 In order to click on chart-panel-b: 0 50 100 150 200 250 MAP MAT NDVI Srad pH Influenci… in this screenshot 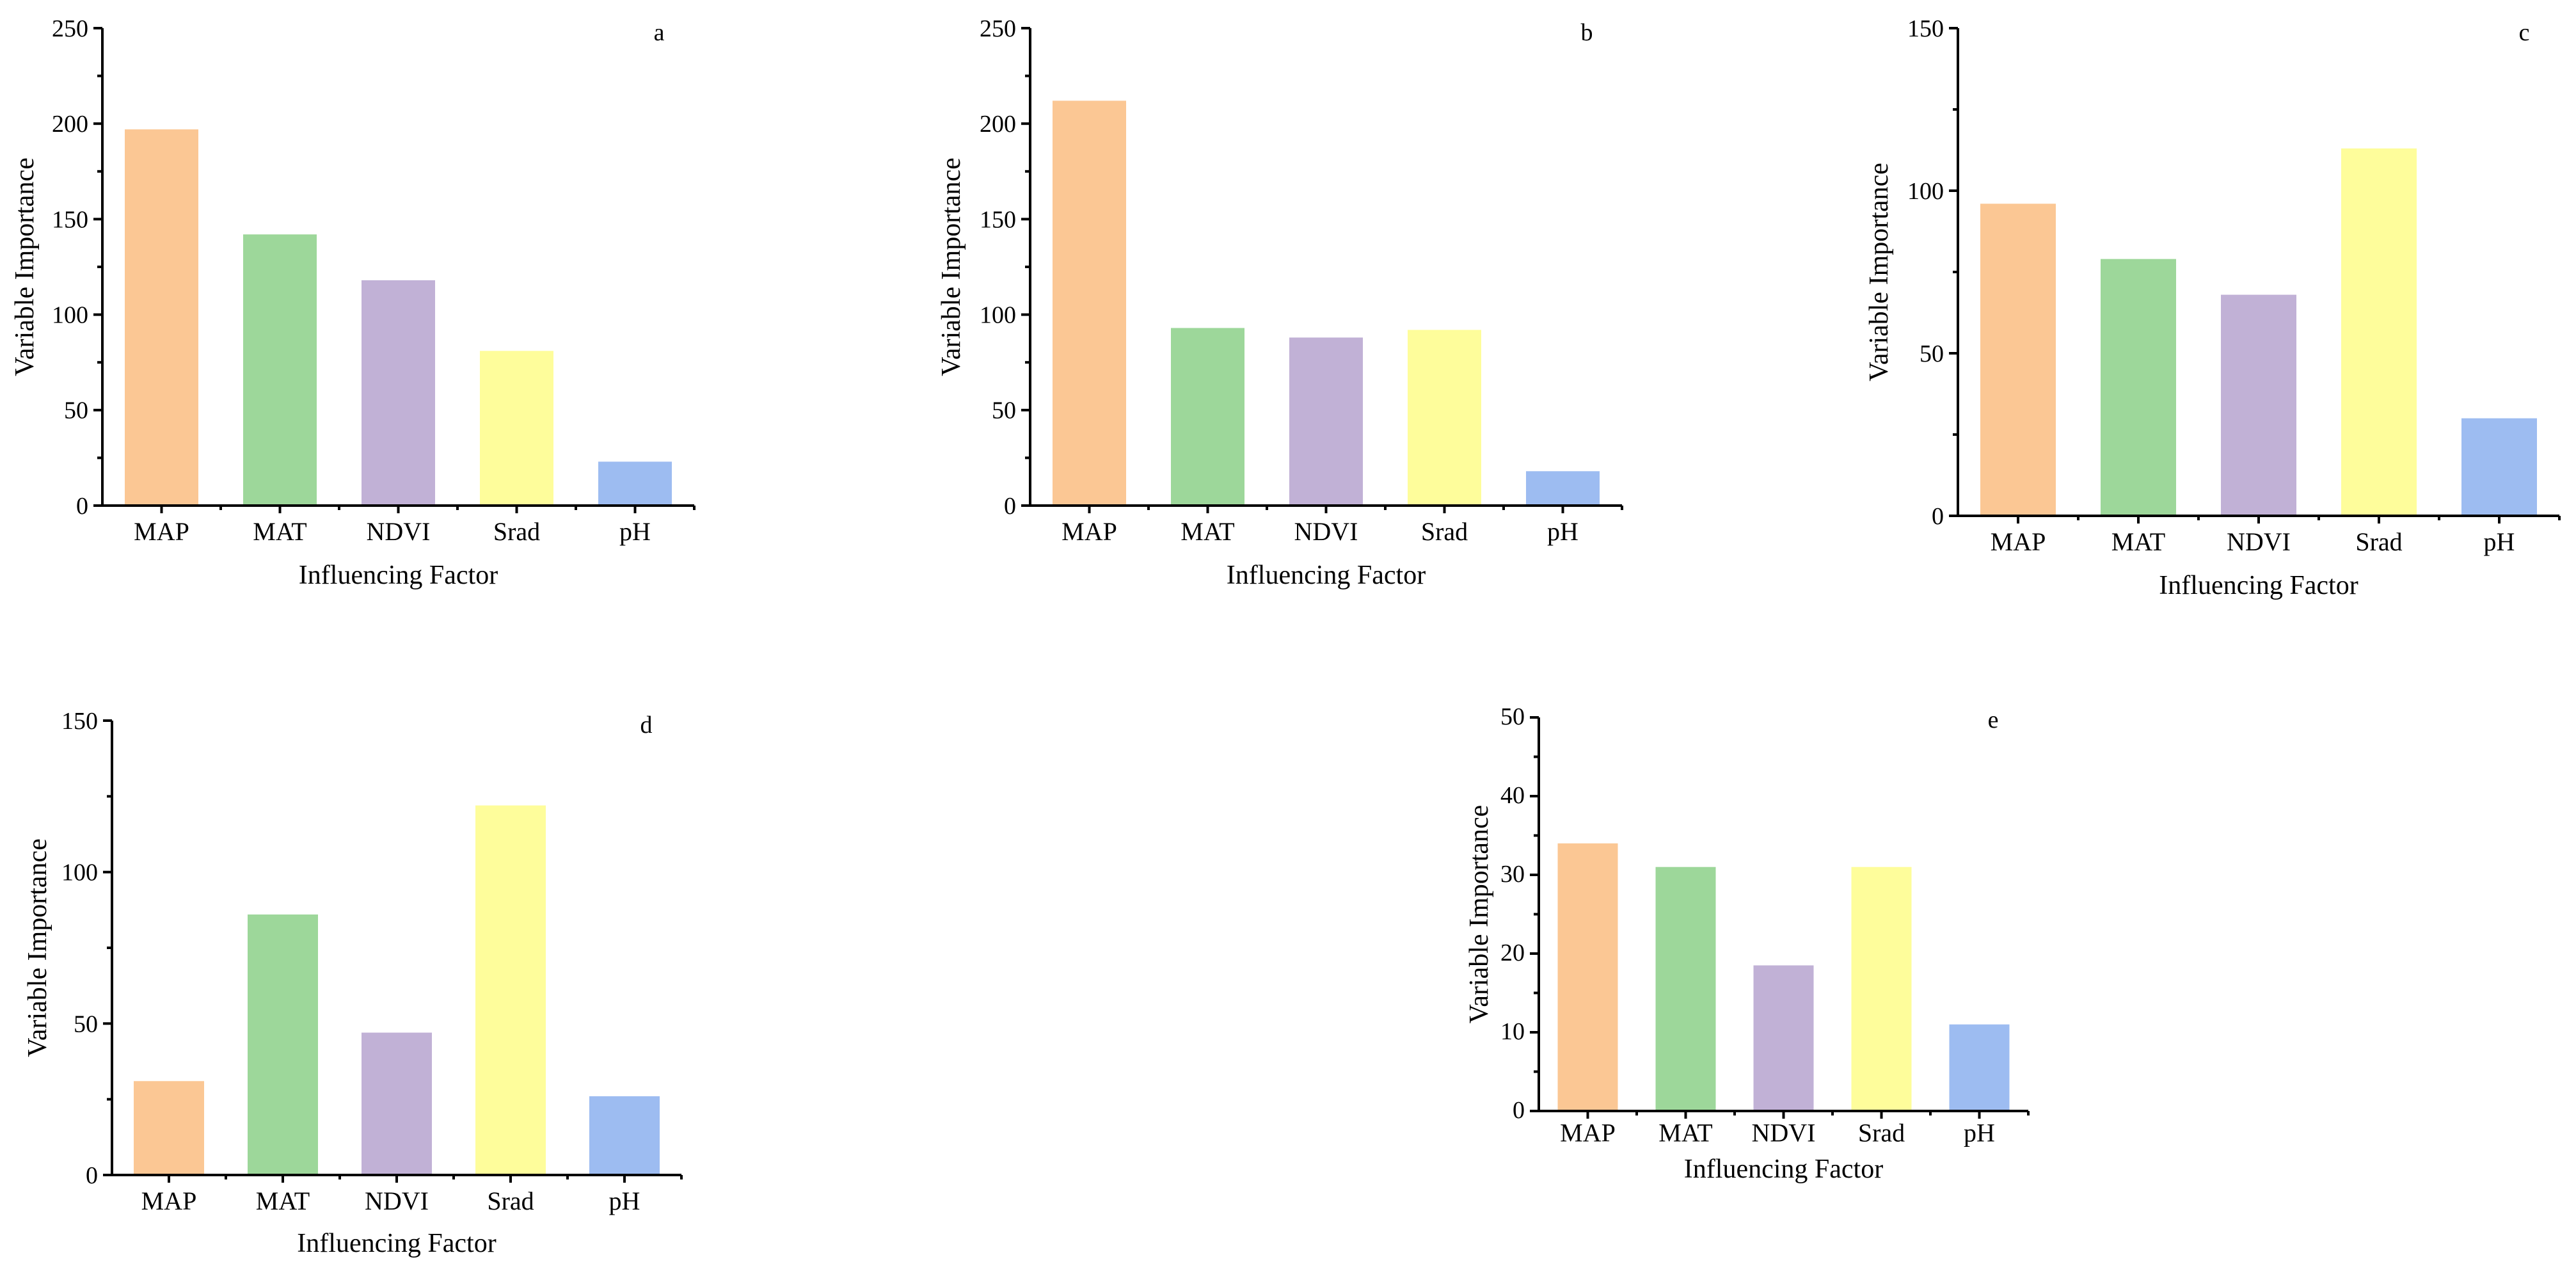, I will do `click(1280, 302)`.